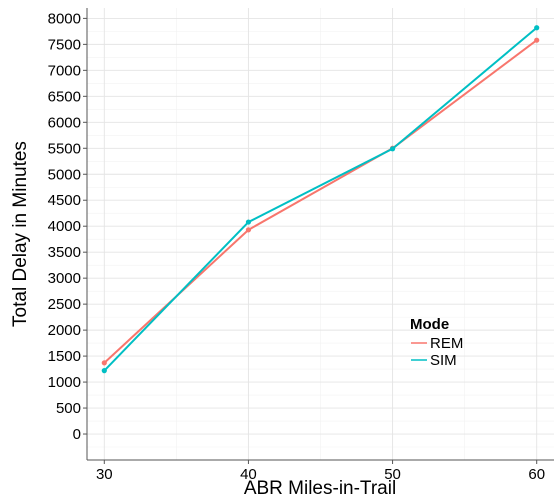 Image resolution: width=559 pixels, height=499 pixels. What do you see at coordinates (429, 324) in the screenshot?
I see `legend-title: Mode` at bounding box center [429, 324].